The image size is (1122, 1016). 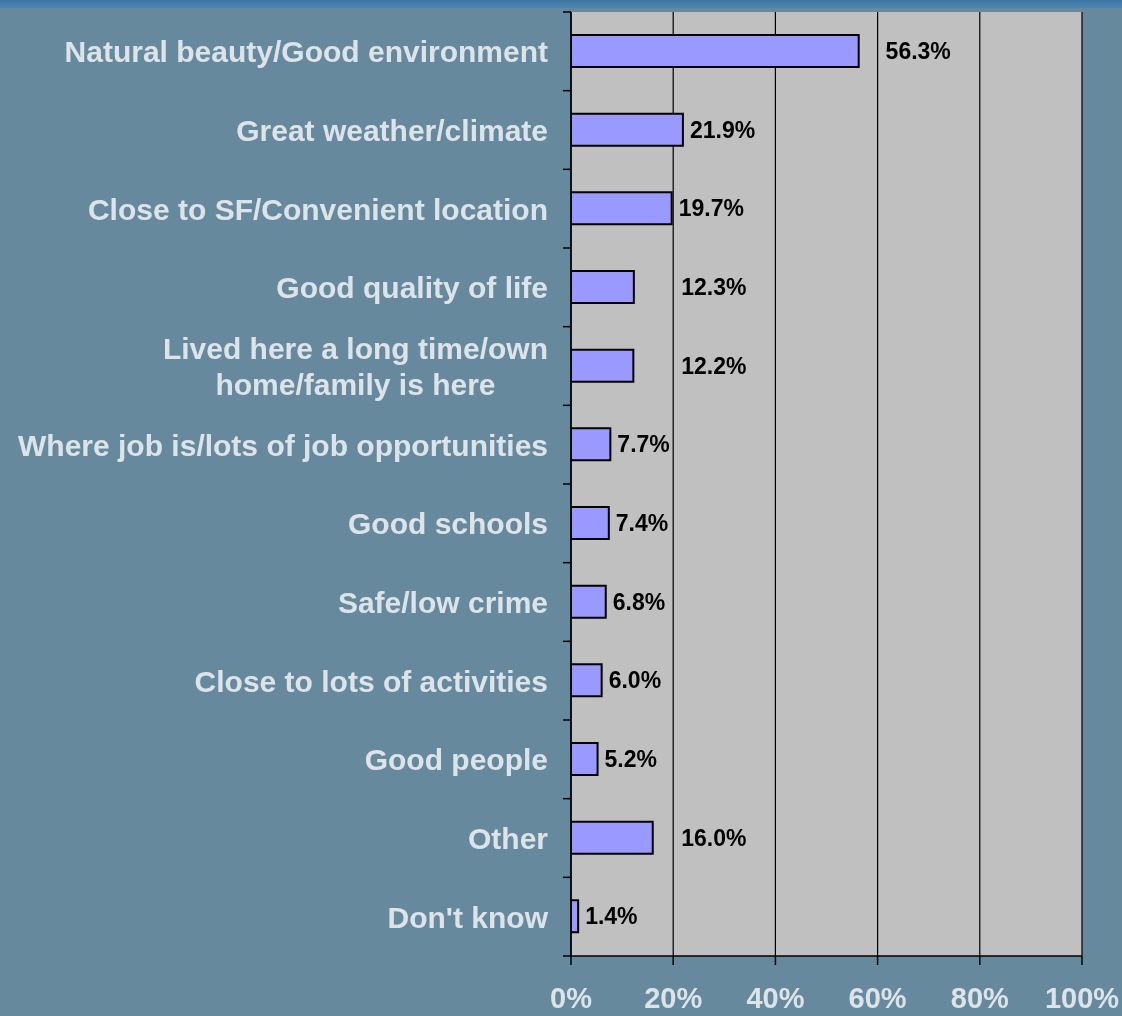 What do you see at coordinates (722, 129) in the screenshot?
I see `data-label: 21.9%` at bounding box center [722, 129].